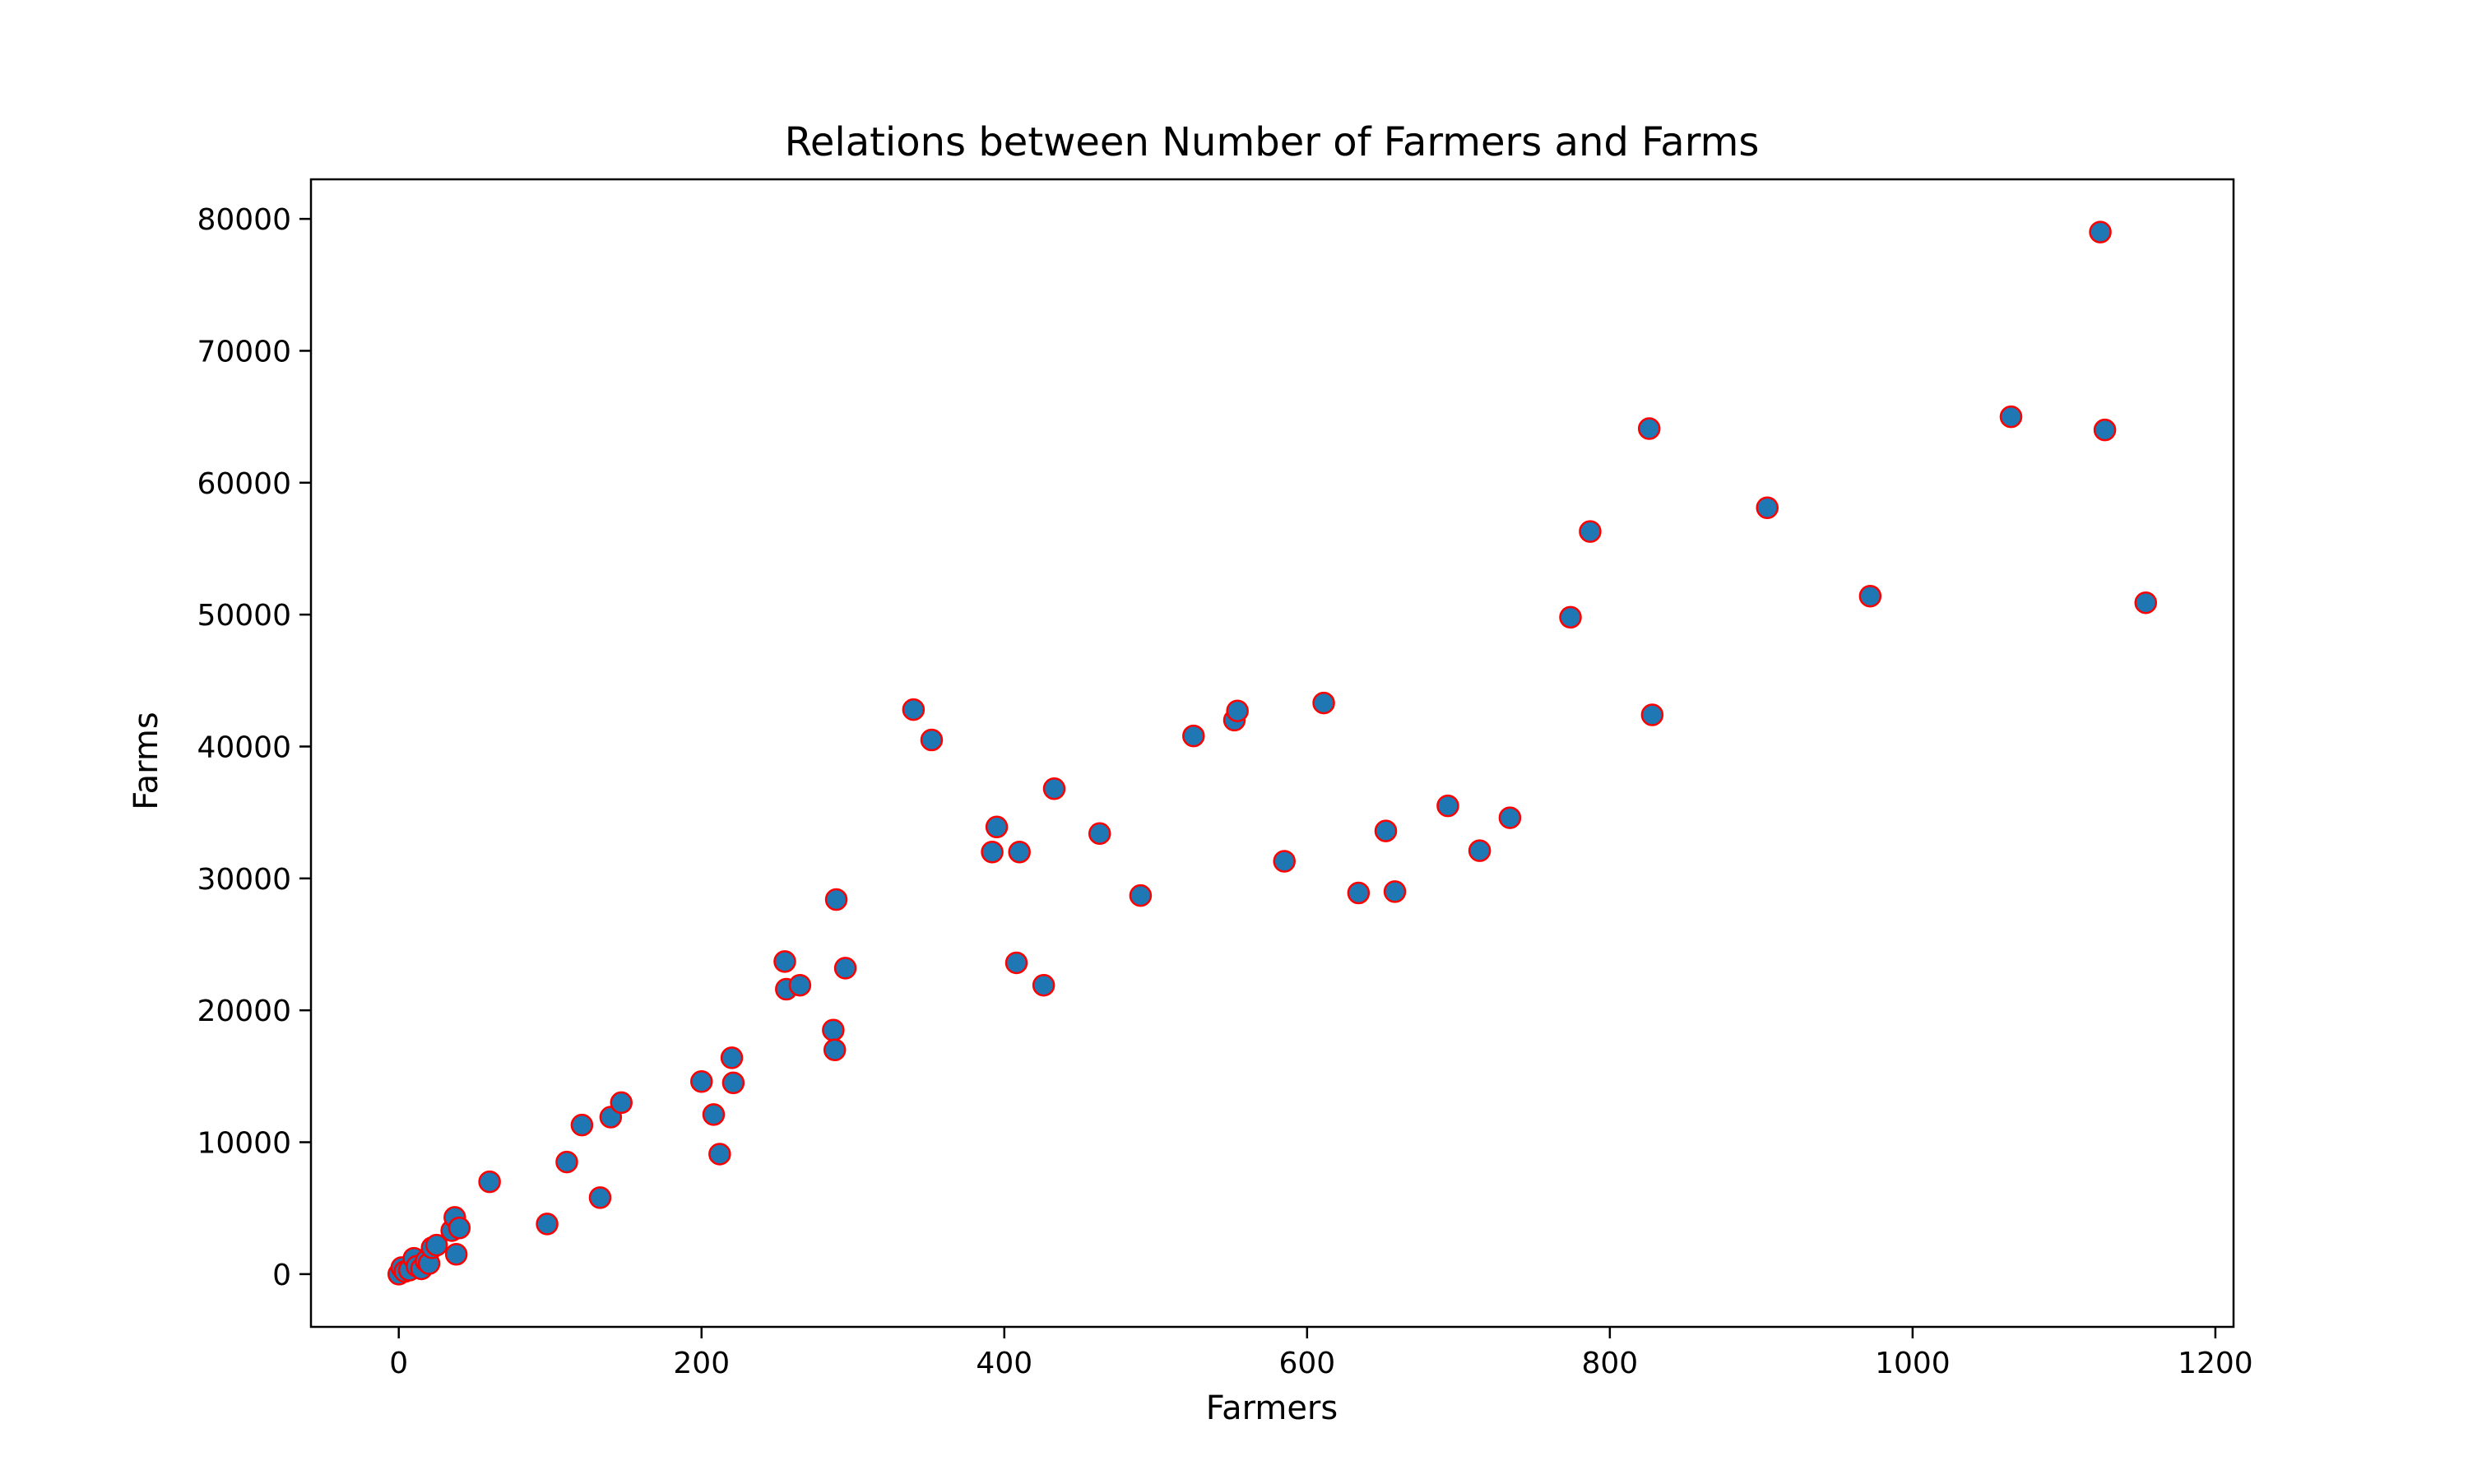 The image size is (2468, 1484). What do you see at coordinates (244, 1011) in the screenshot?
I see `y-tick-label: 20000` at bounding box center [244, 1011].